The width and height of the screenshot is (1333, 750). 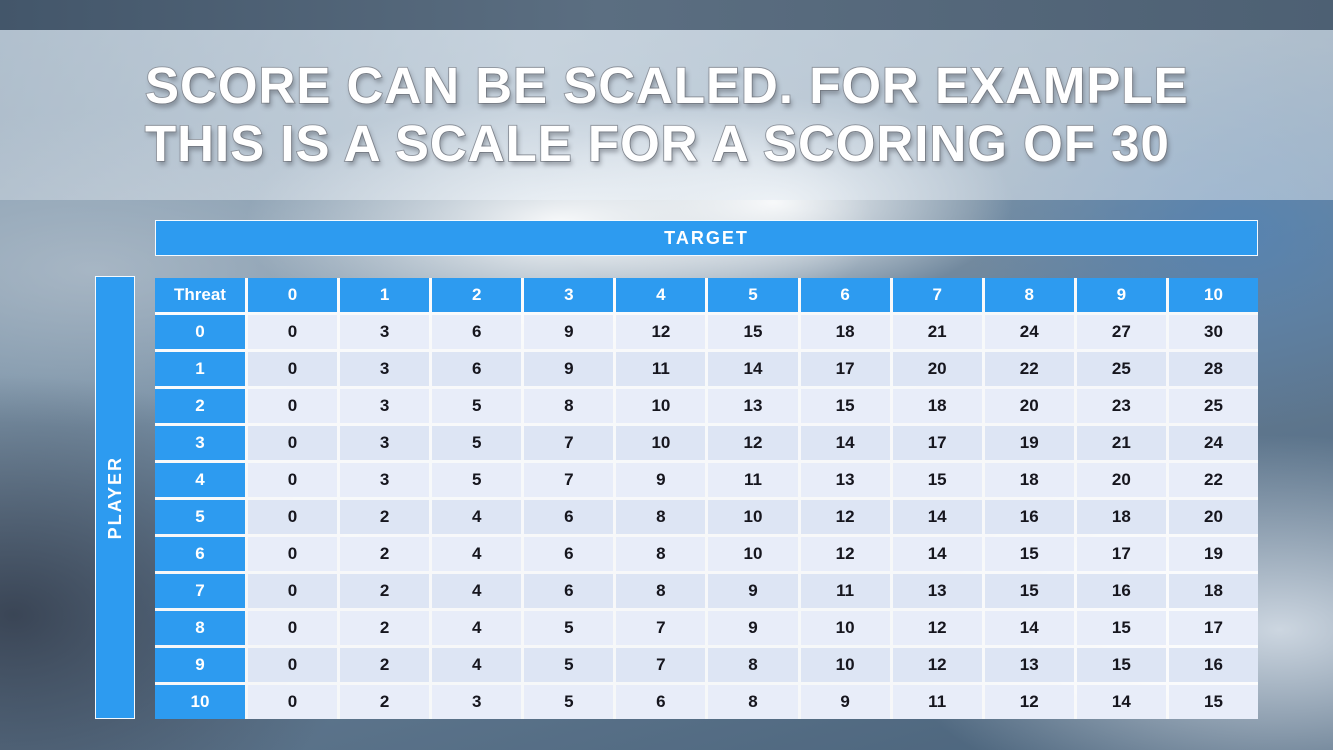 I want to click on score-cell-9-2: 4, so click(x=477, y=665).